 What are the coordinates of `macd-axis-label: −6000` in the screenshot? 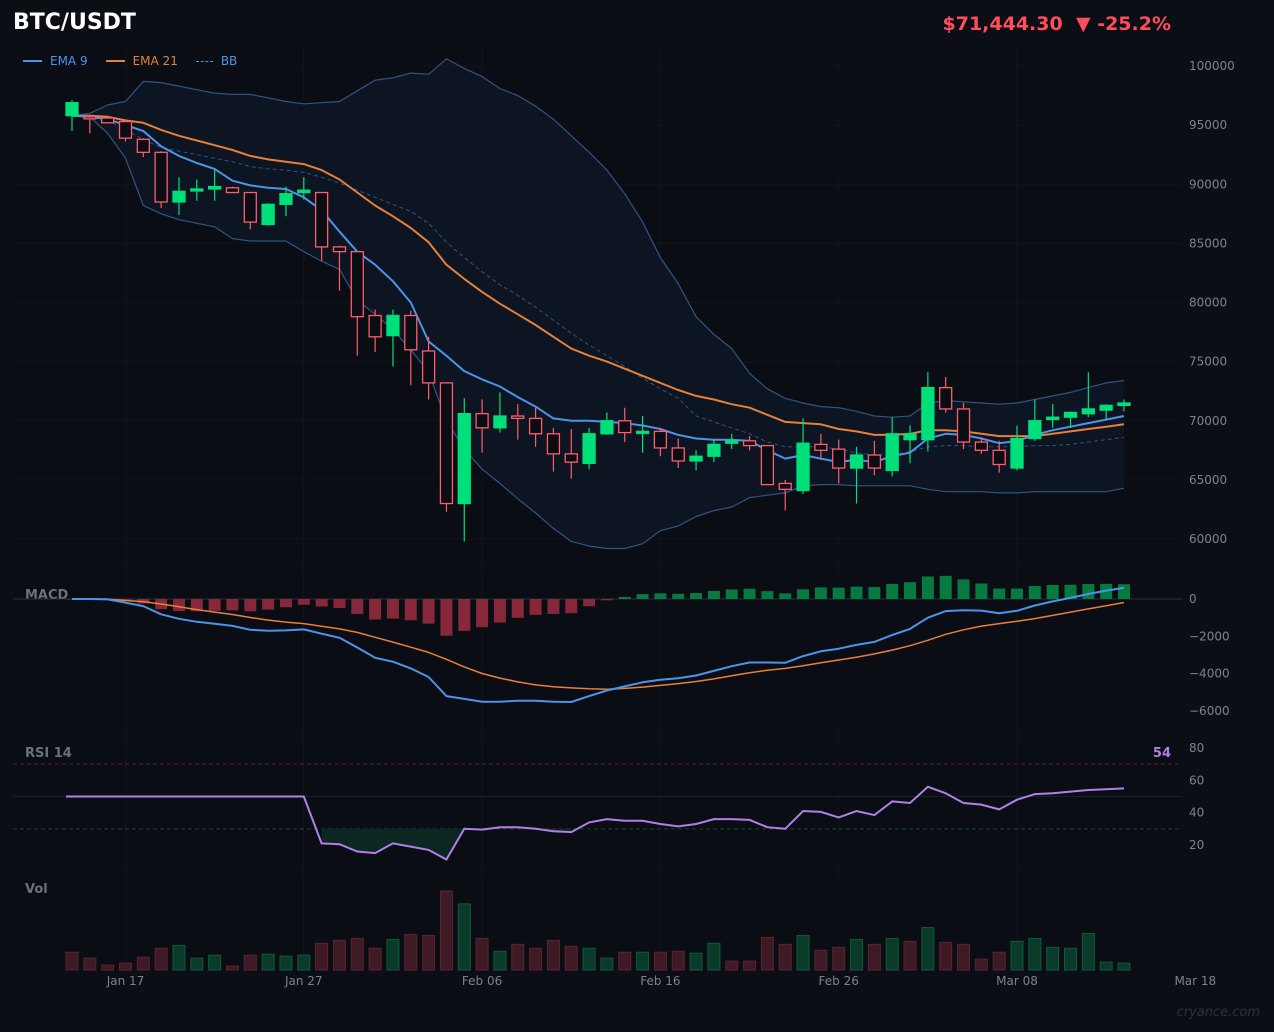 It's located at (1209, 711).